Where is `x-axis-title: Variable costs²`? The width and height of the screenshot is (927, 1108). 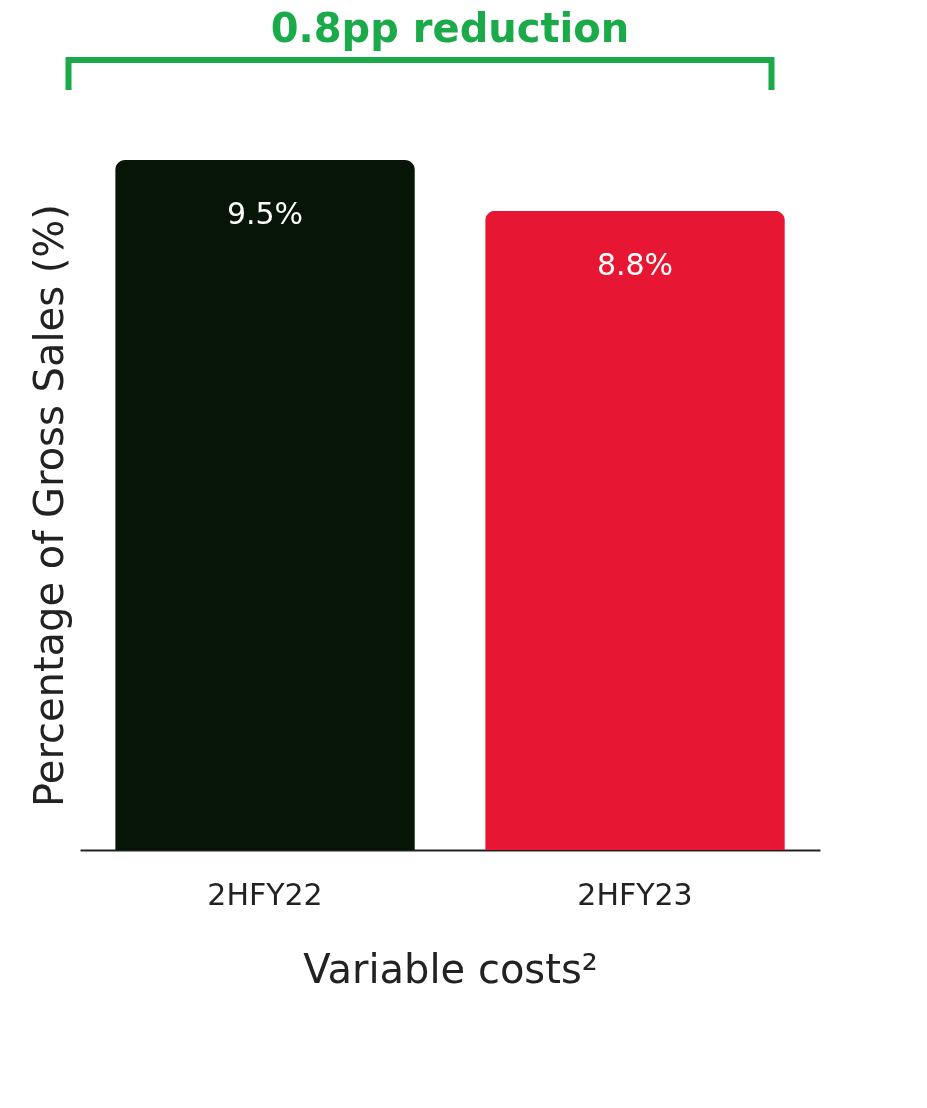
x-axis-title: Variable costs² is located at coordinates (450, 968).